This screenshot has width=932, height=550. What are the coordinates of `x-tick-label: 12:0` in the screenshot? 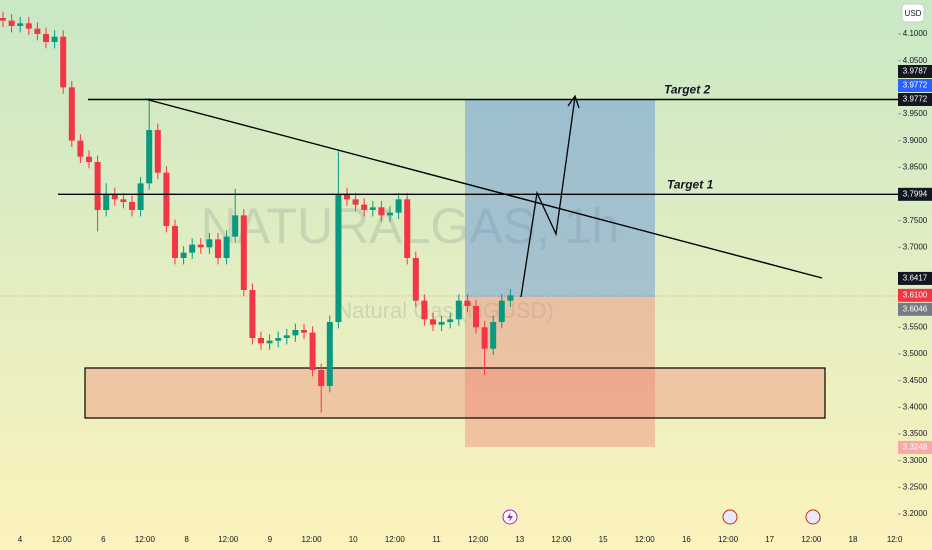 It's located at (895, 539).